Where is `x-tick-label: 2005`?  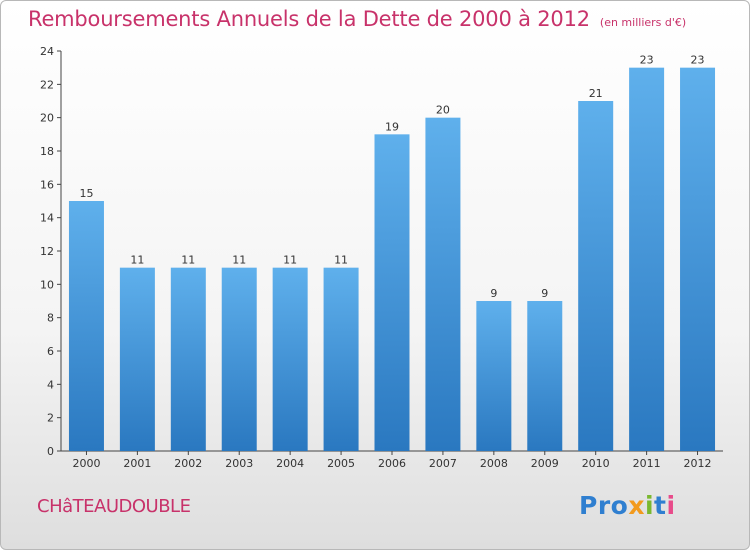 x-tick-label: 2005 is located at coordinates (341, 463).